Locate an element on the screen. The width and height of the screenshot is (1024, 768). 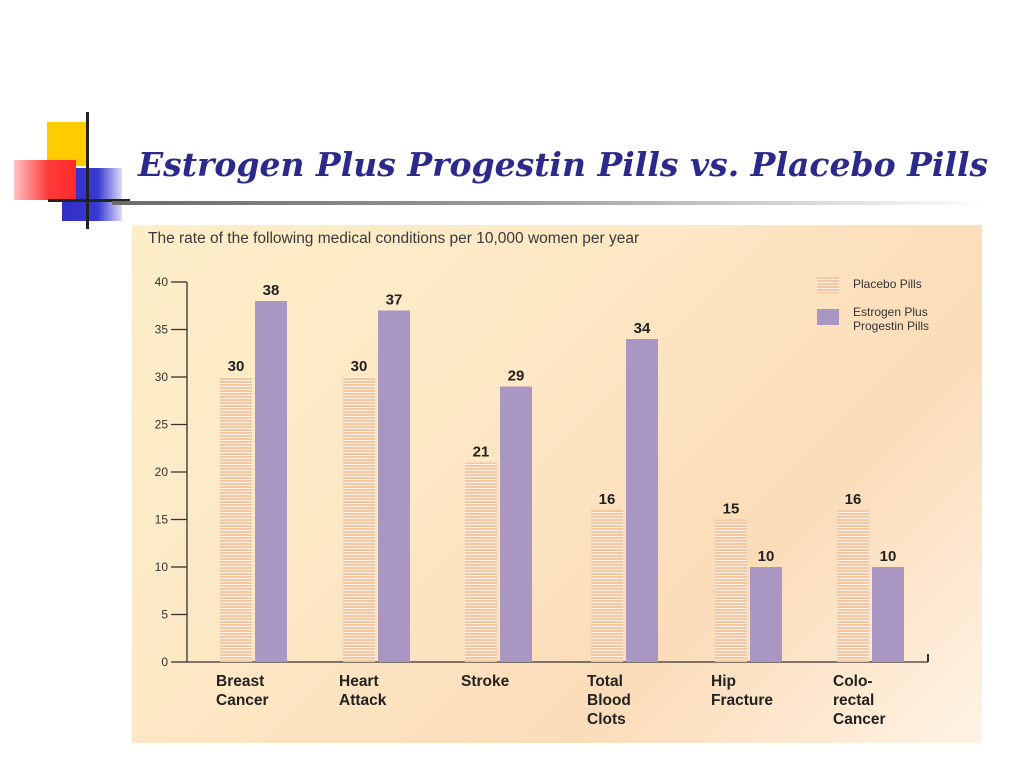
data-label: 29 is located at coordinates (516, 376).